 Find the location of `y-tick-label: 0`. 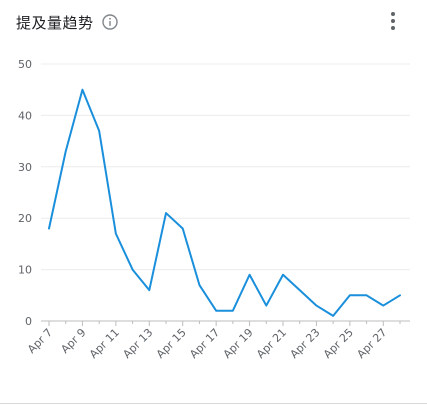

y-tick-label: 0 is located at coordinates (28, 321).